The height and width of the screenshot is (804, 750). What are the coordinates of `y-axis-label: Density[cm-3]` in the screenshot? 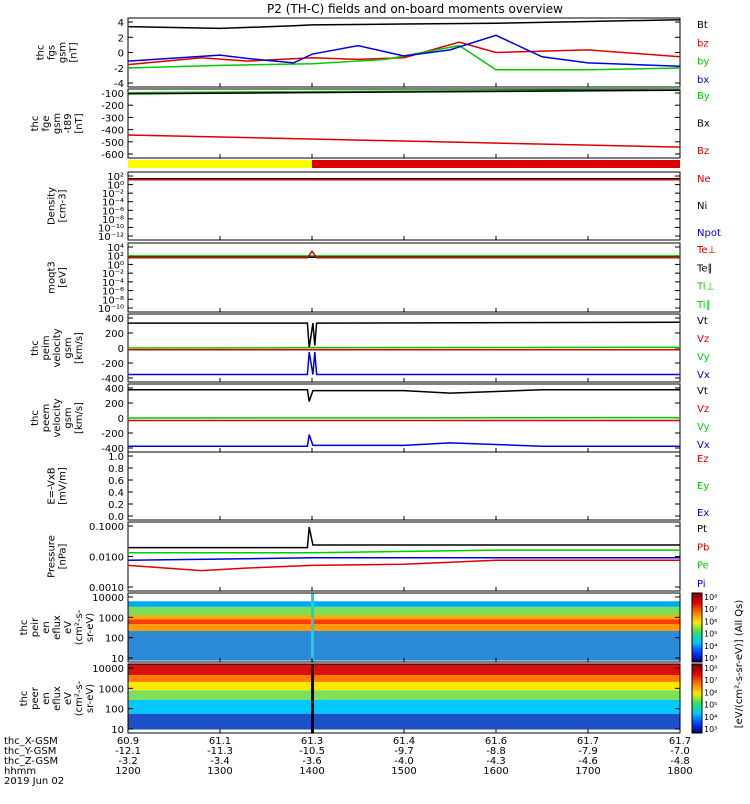 It's located at (58, 206).